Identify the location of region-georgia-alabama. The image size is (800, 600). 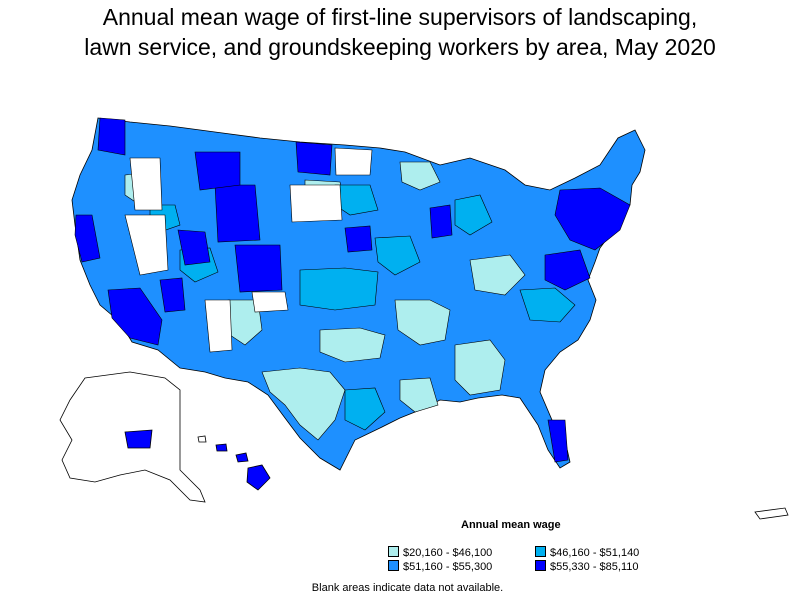
(480, 367).